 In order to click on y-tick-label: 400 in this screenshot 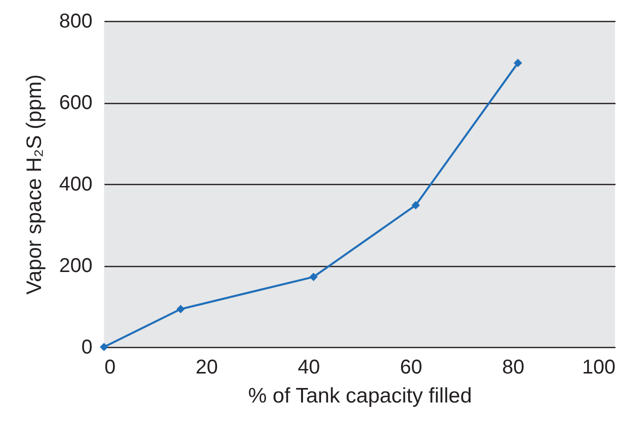, I will do `click(75, 185)`.